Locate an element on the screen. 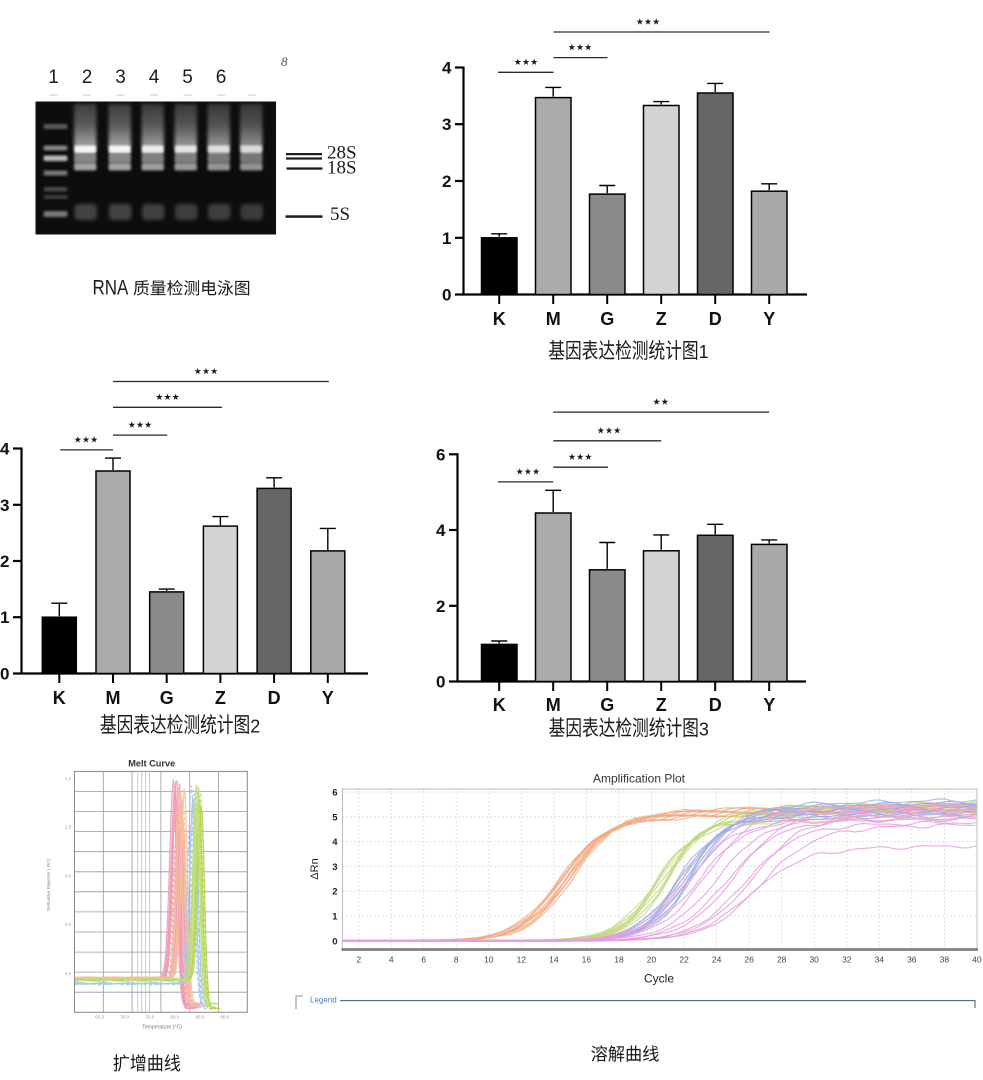  svg-text: ΔRn is located at coordinates (315, 868).